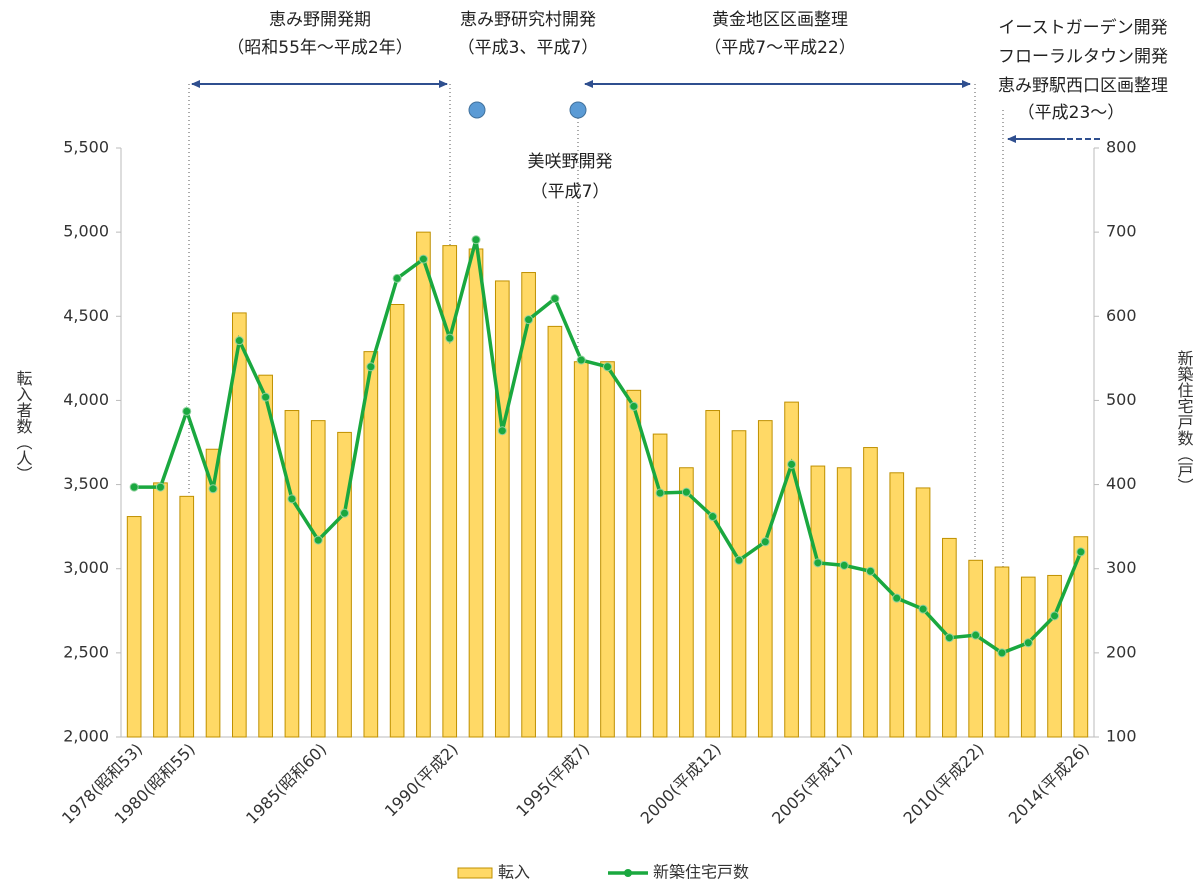 The image size is (1197, 888). I want to click on x-tick-label: 1990(平成2), so click(421, 780).